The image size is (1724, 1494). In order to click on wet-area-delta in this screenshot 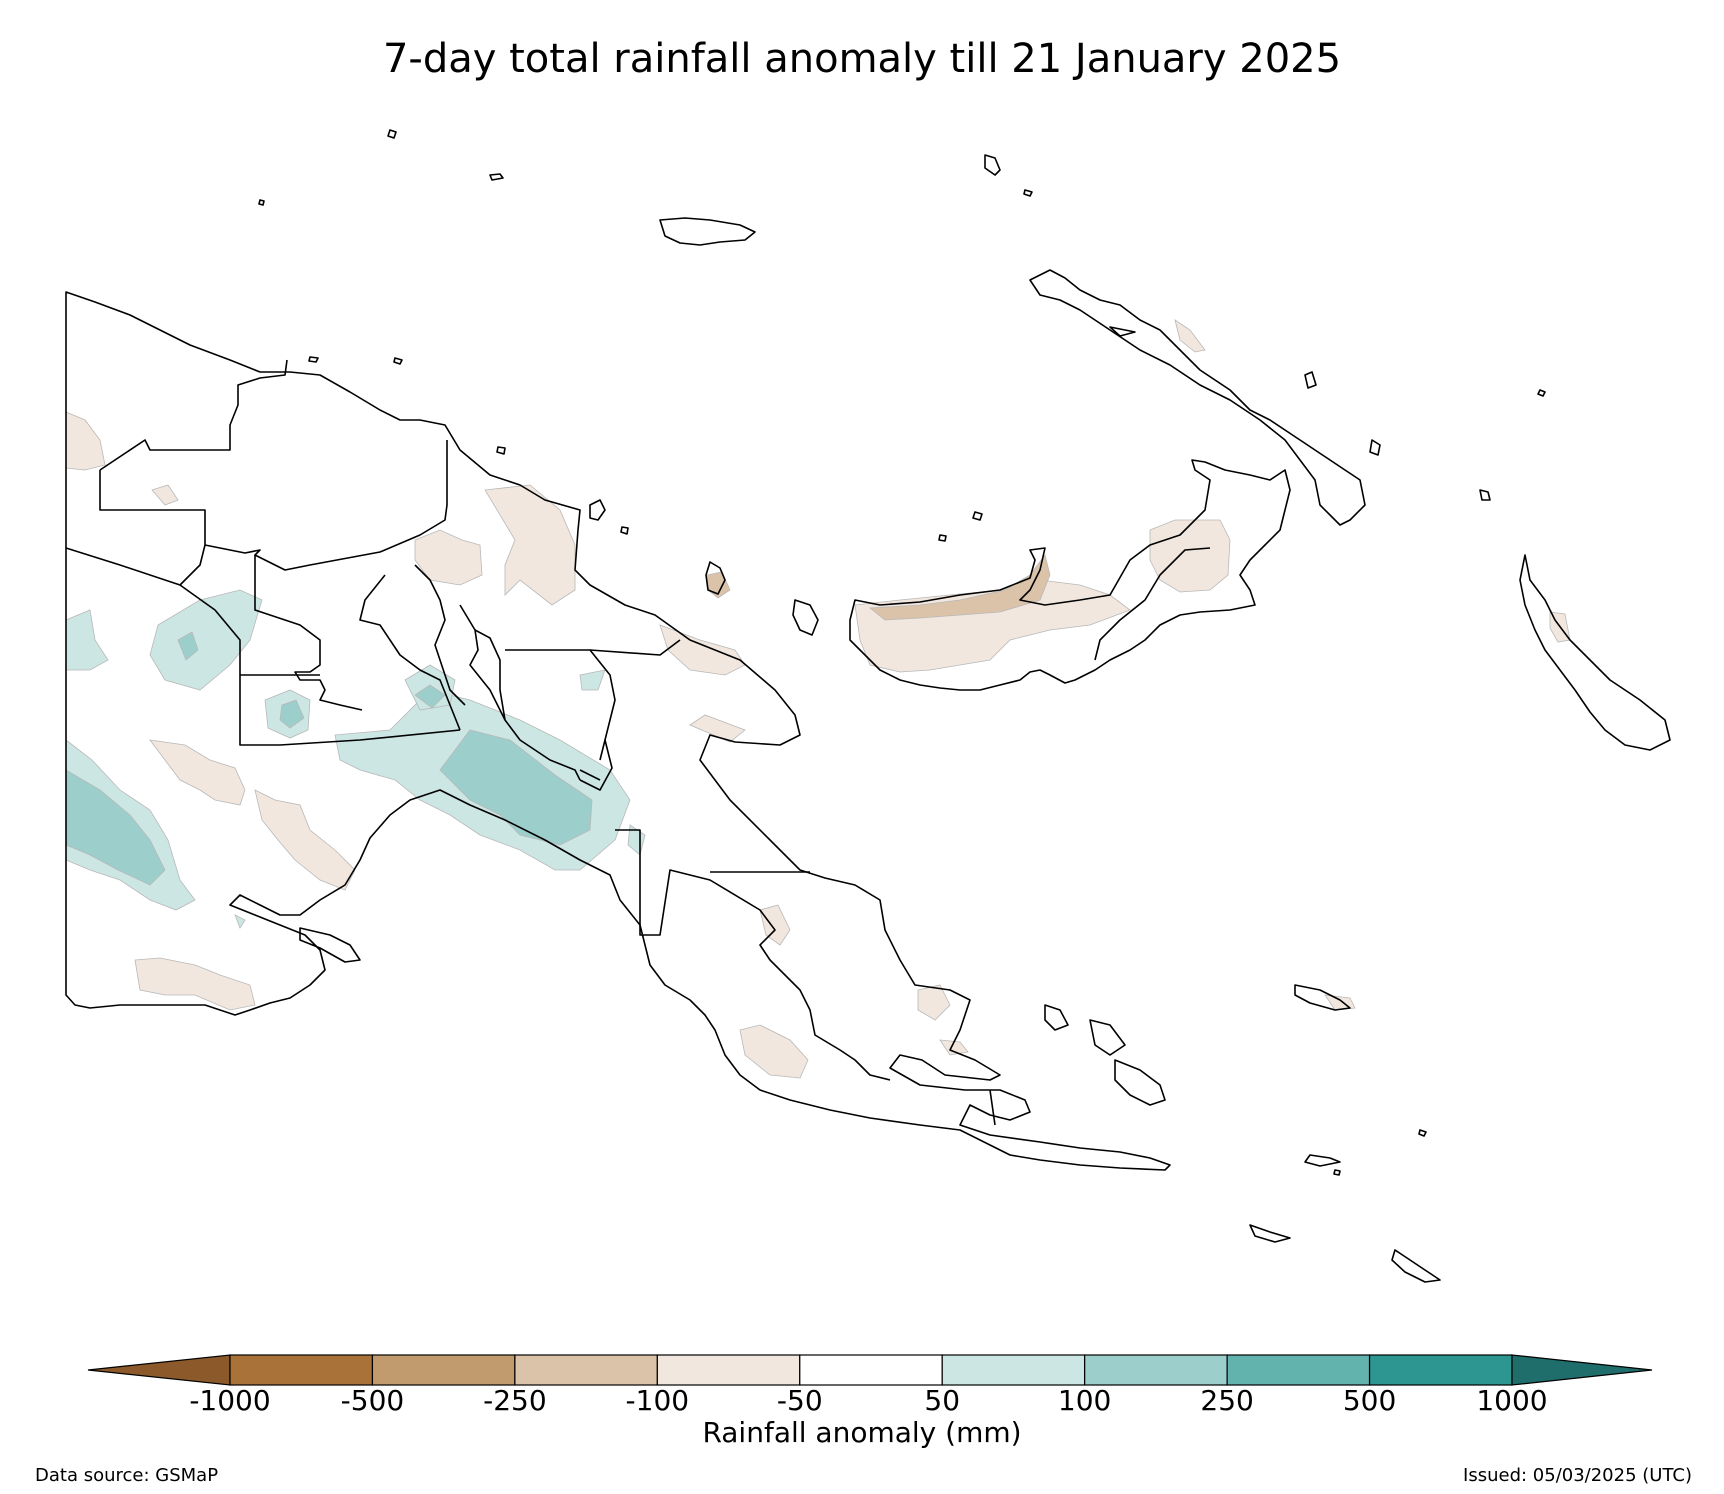, I will do `click(240, 921)`.